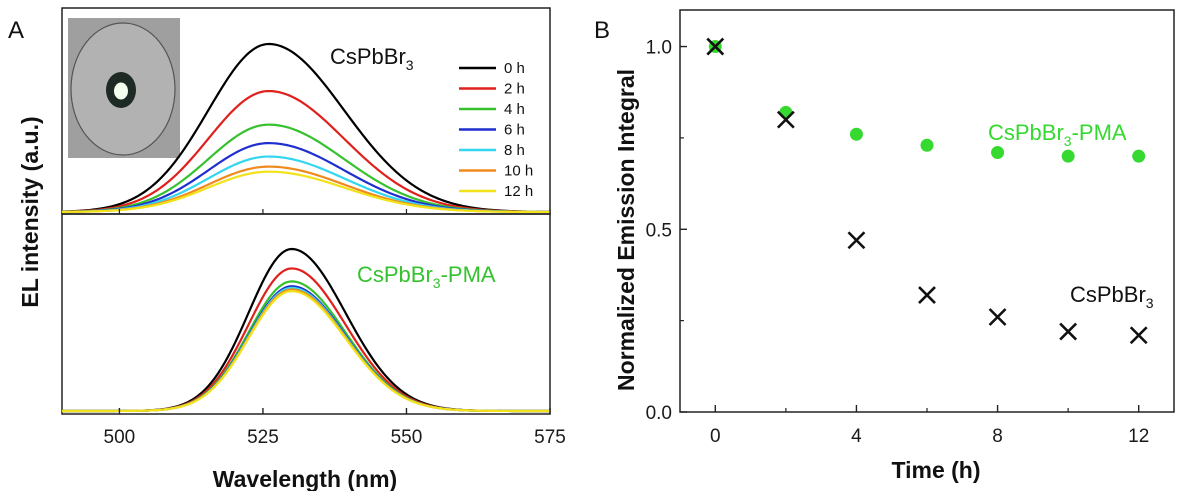 The height and width of the screenshot is (491, 1182). What do you see at coordinates (121, 91) in the screenshot?
I see `inset-emission-spot` at bounding box center [121, 91].